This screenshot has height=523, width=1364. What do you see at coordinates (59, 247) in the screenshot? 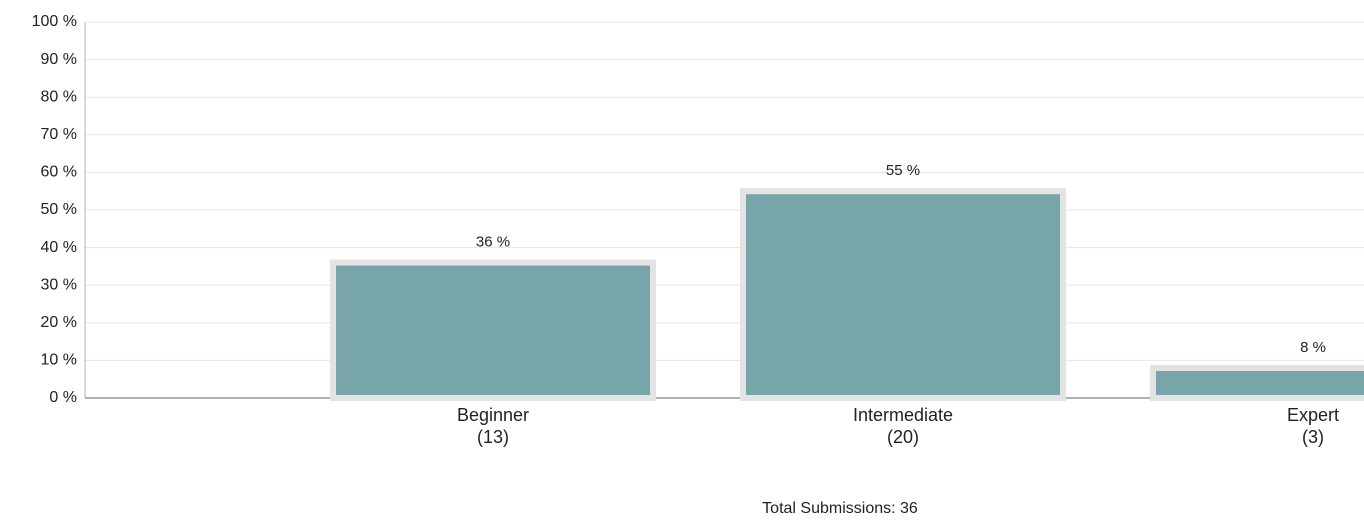
I see `y-tick-label: 40 %` at bounding box center [59, 247].